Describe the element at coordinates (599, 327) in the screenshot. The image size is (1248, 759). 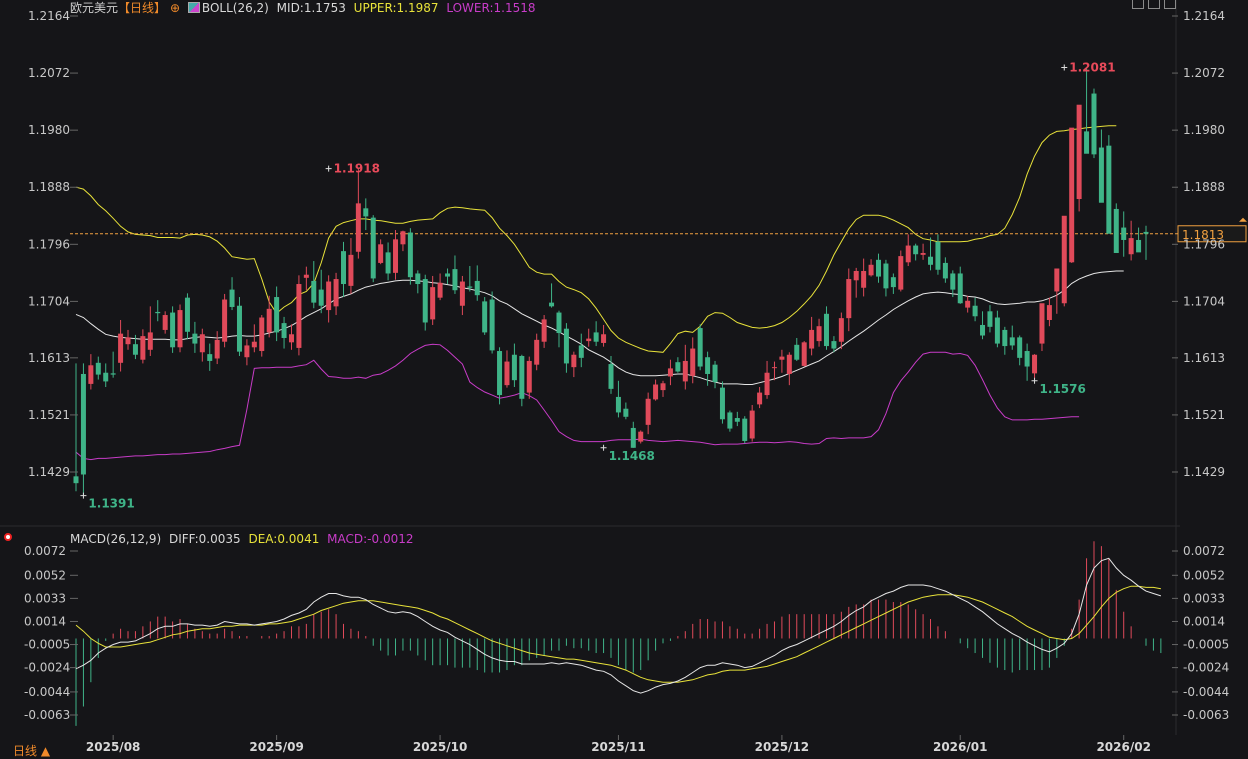
I see `boll-mid-line` at that location.